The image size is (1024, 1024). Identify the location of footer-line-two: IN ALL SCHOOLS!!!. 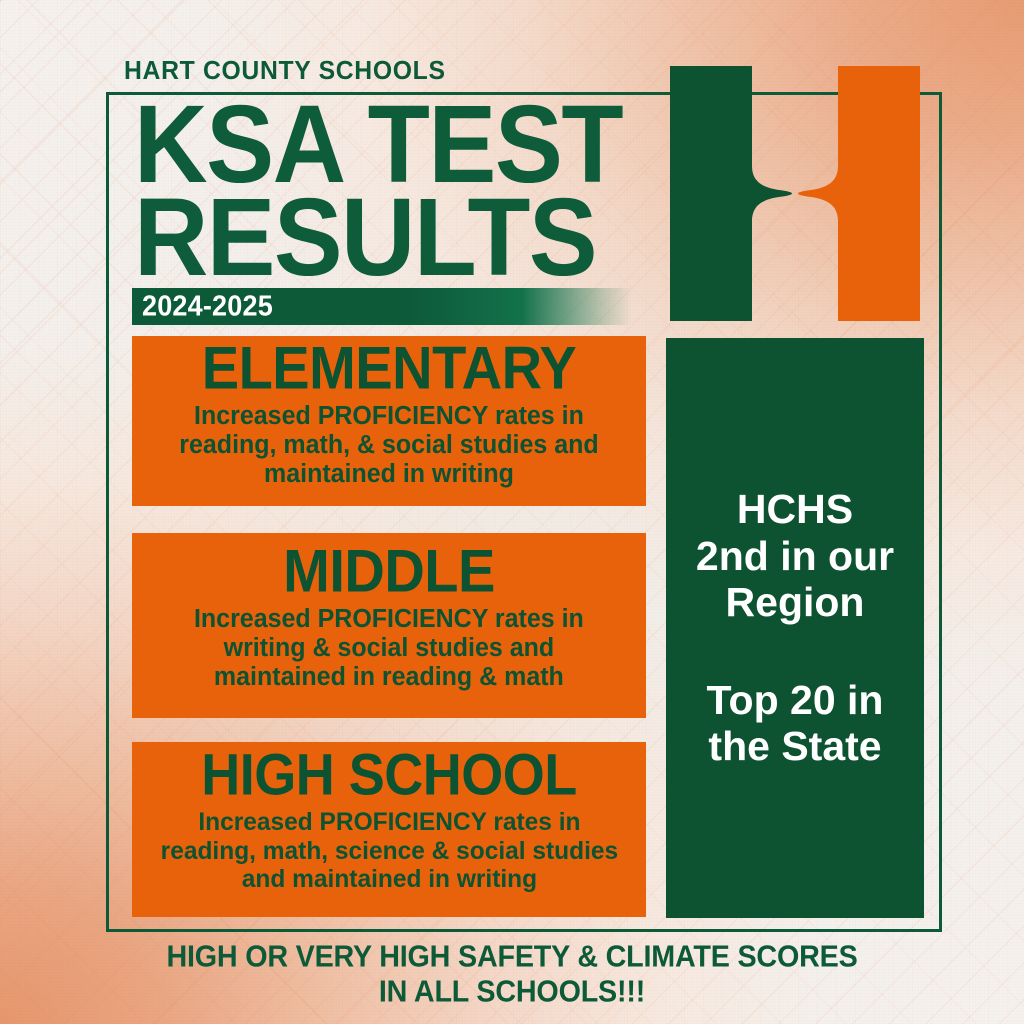
(512, 992).